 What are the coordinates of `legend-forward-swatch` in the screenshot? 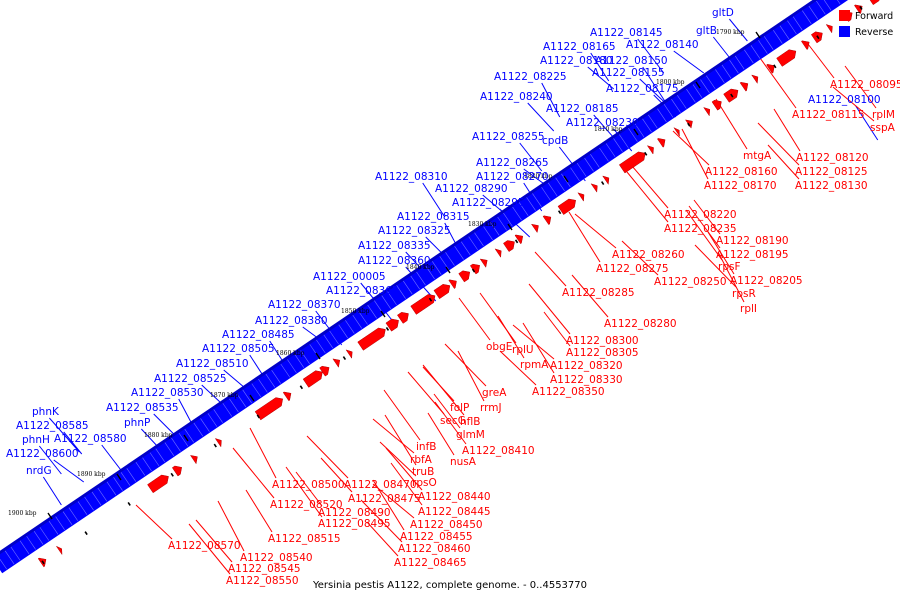 It's located at (844, 15).